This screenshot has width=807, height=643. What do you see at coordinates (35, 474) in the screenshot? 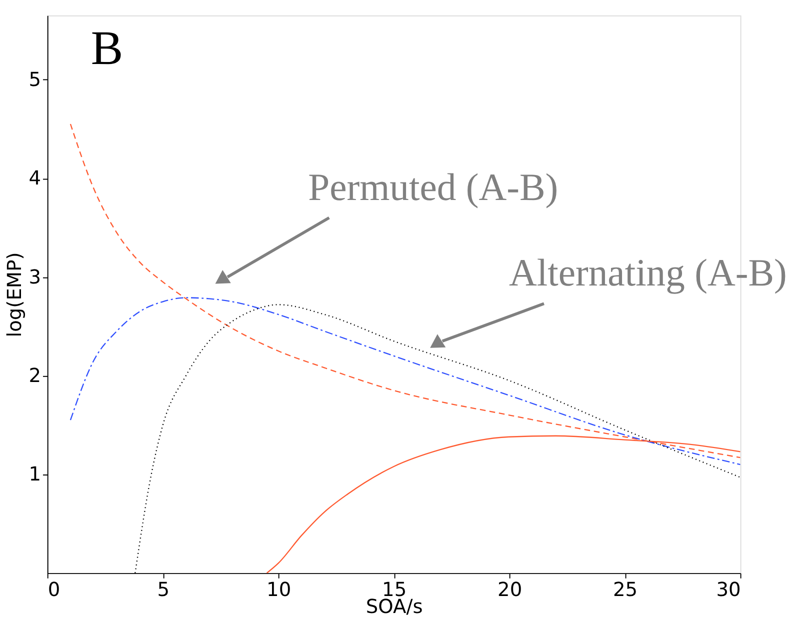
I see `y-tick-label: 1` at bounding box center [35, 474].